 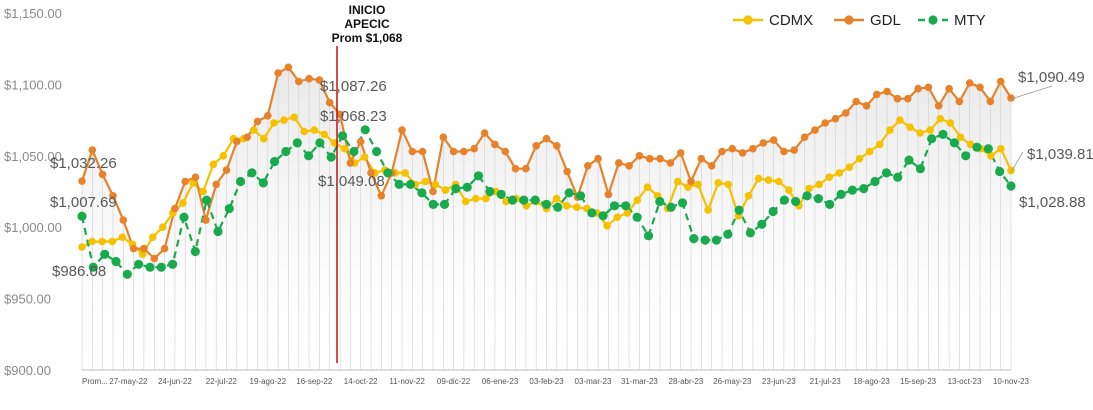 What do you see at coordinates (849, 20) in the screenshot?
I see `legend-swatch-dot-gdl` at bounding box center [849, 20].